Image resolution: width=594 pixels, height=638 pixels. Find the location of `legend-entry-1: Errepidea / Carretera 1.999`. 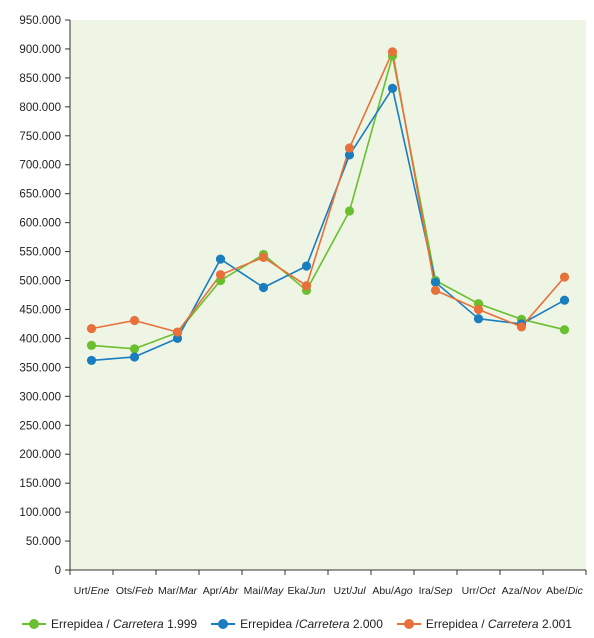

legend-entry-1: Errepidea / Carretera 1.999 is located at coordinates (109, 624).